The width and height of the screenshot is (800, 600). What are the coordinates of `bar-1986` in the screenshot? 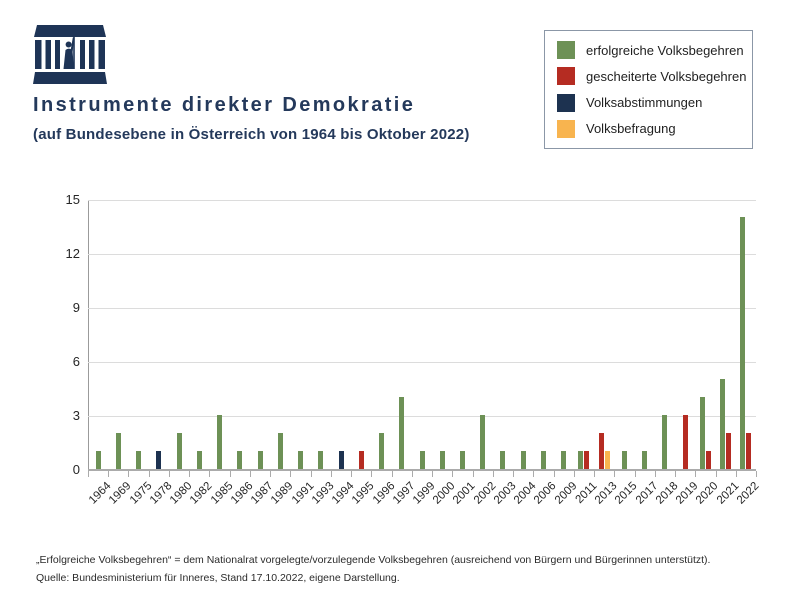 It's located at (240, 460).